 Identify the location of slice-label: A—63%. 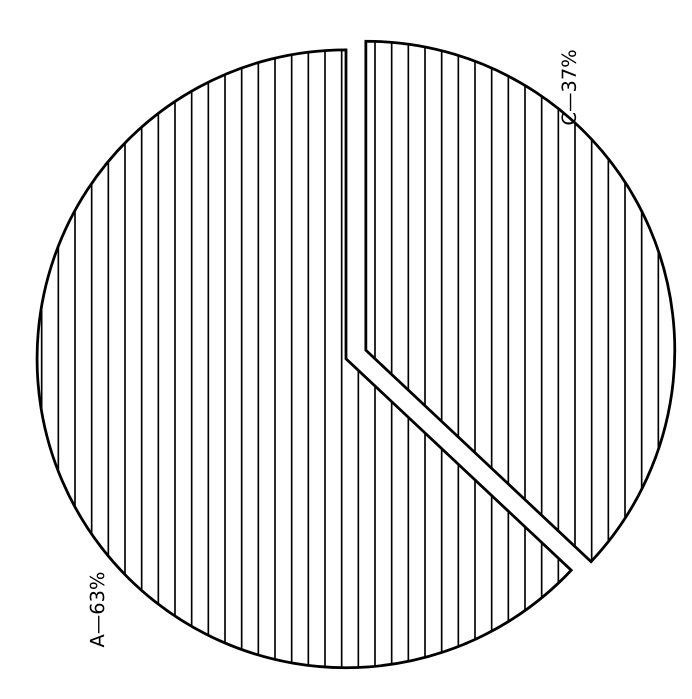
(97, 610).